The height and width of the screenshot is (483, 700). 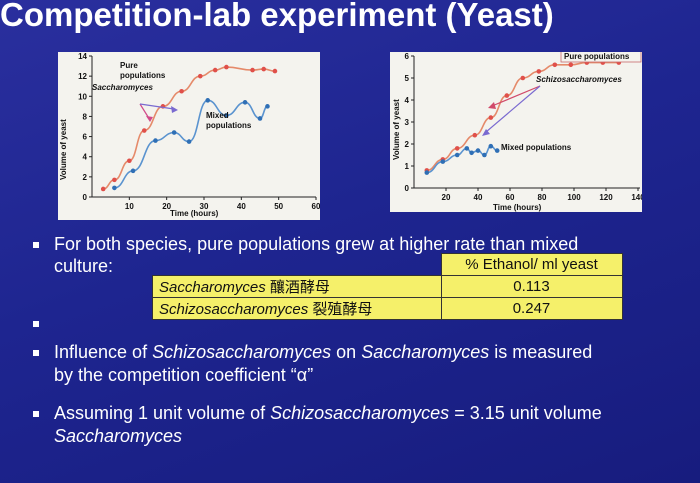 What do you see at coordinates (597, 56) in the screenshot?
I see `right-annot-pure: Pure populations` at bounding box center [597, 56].